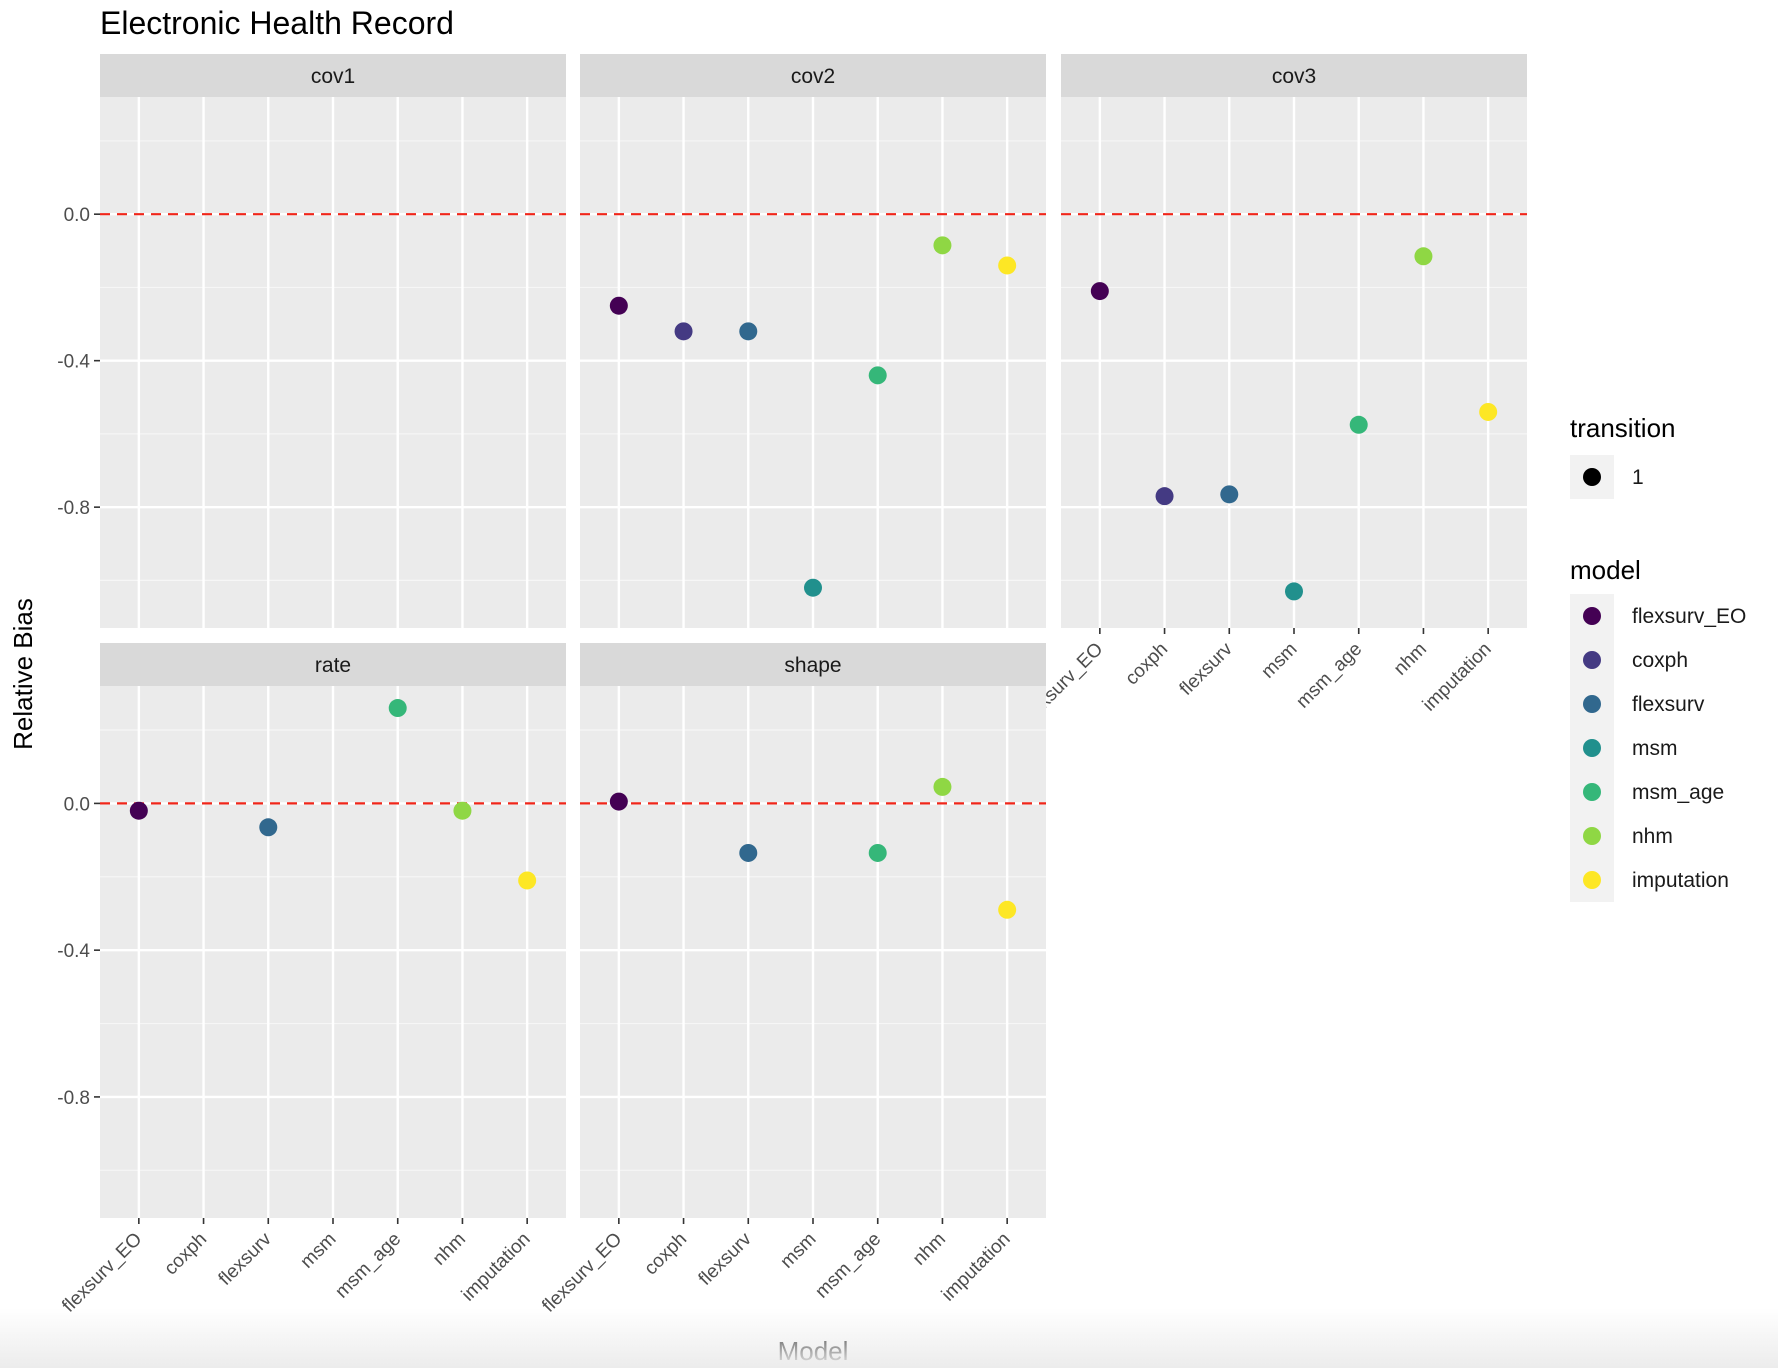 This screenshot has width=1778, height=1368. I want to click on panel-cov1: cov1 0.0 -0.4 -0.8, so click(311, 341).